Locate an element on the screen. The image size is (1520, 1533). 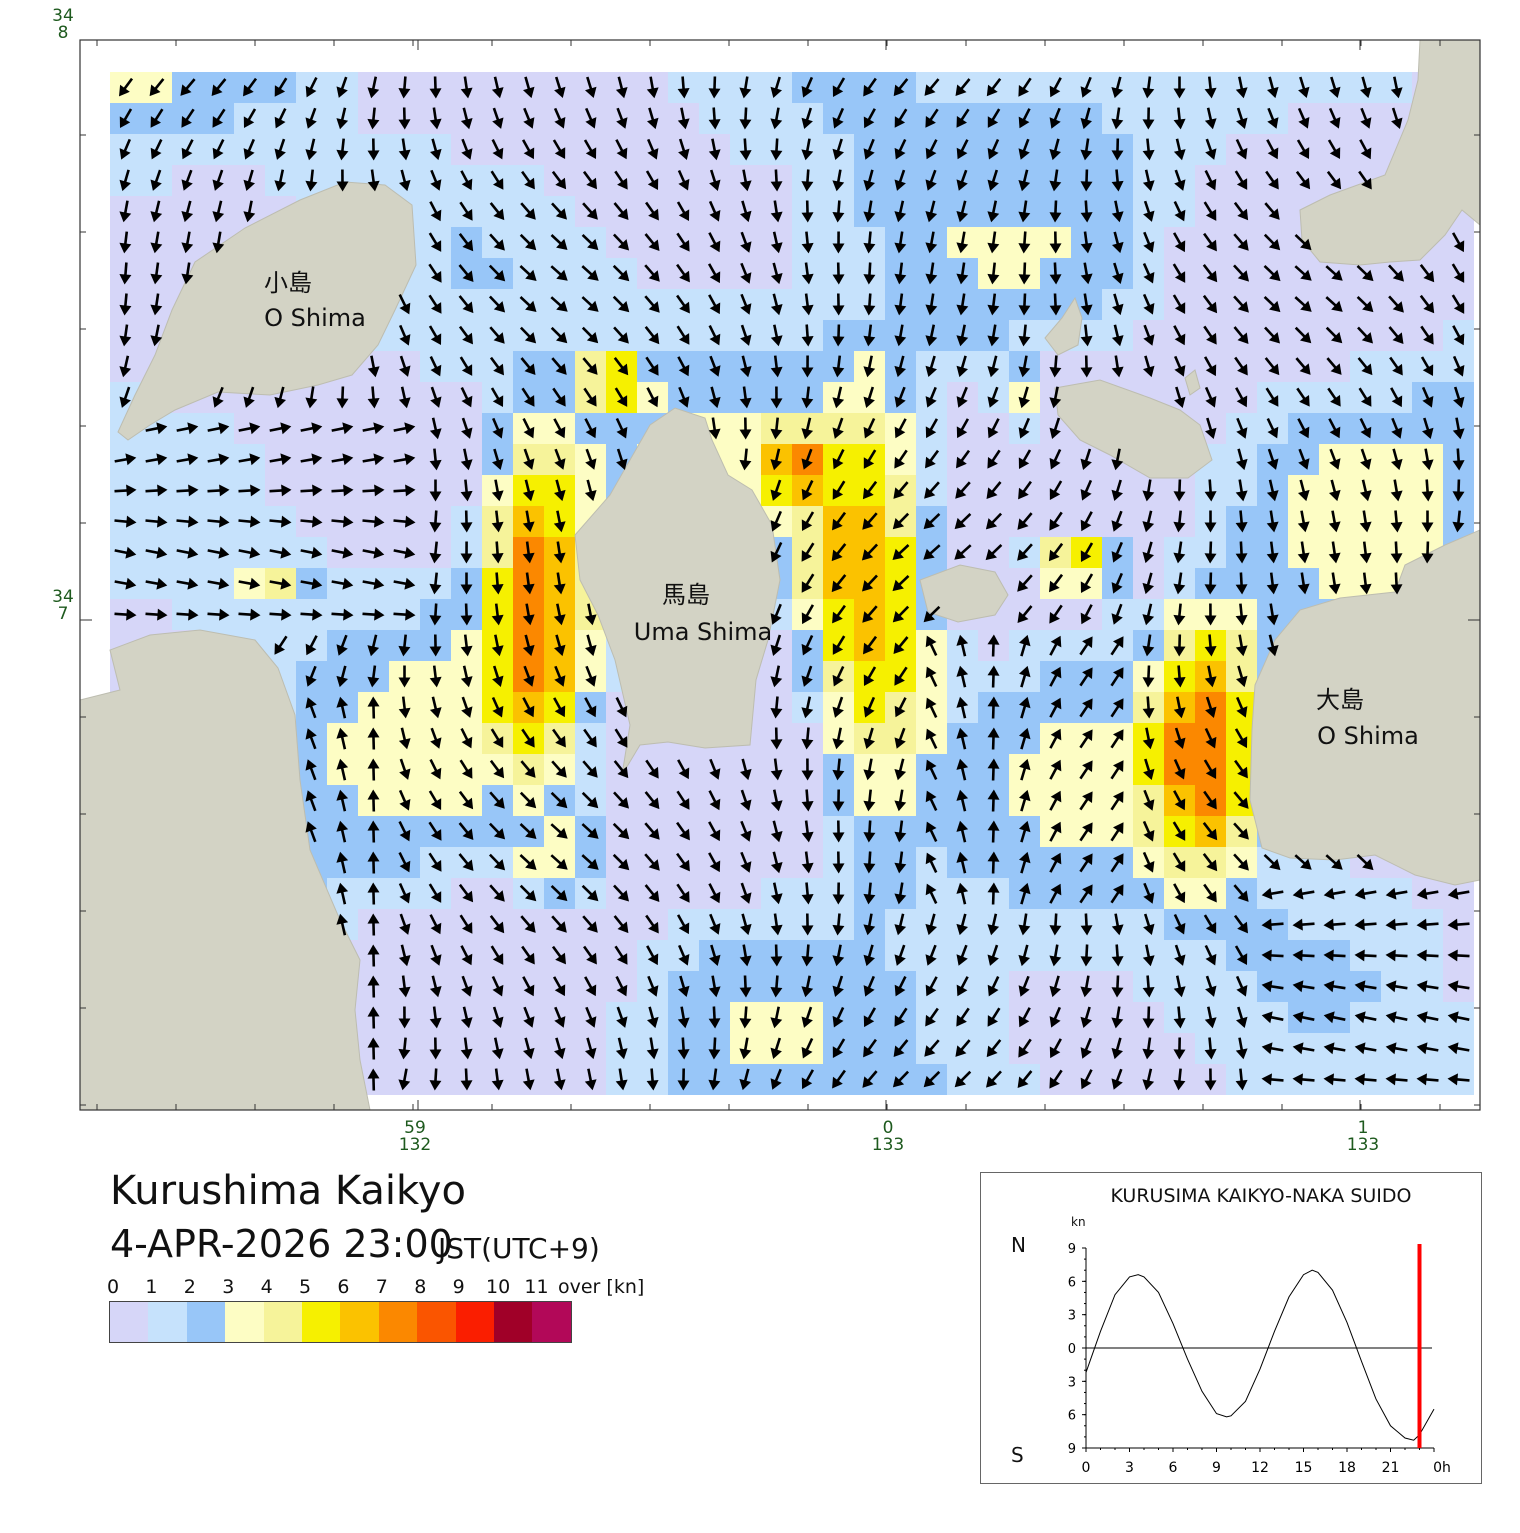
tide-x-tick-label: 6 is located at coordinates (1173, 1468).